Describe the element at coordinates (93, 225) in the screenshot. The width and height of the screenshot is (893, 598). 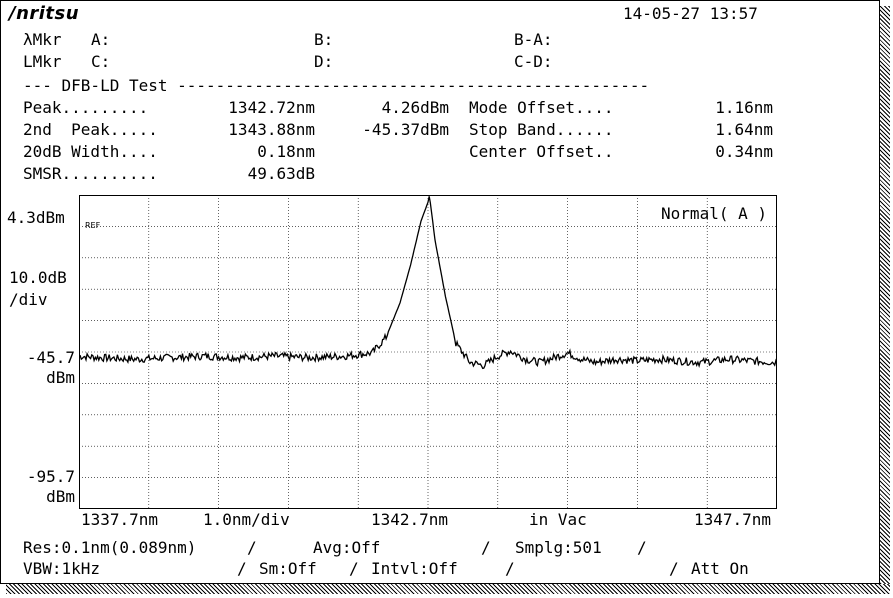
I see `ref-tag: REF` at that location.